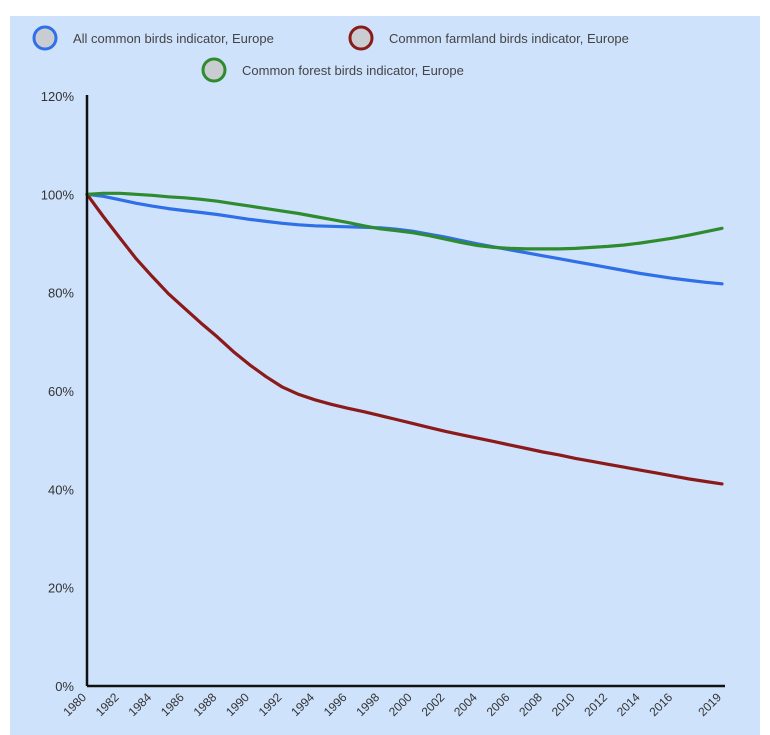 The image size is (770, 735). I want to click on y-tick-label: 60%, so click(61, 391).